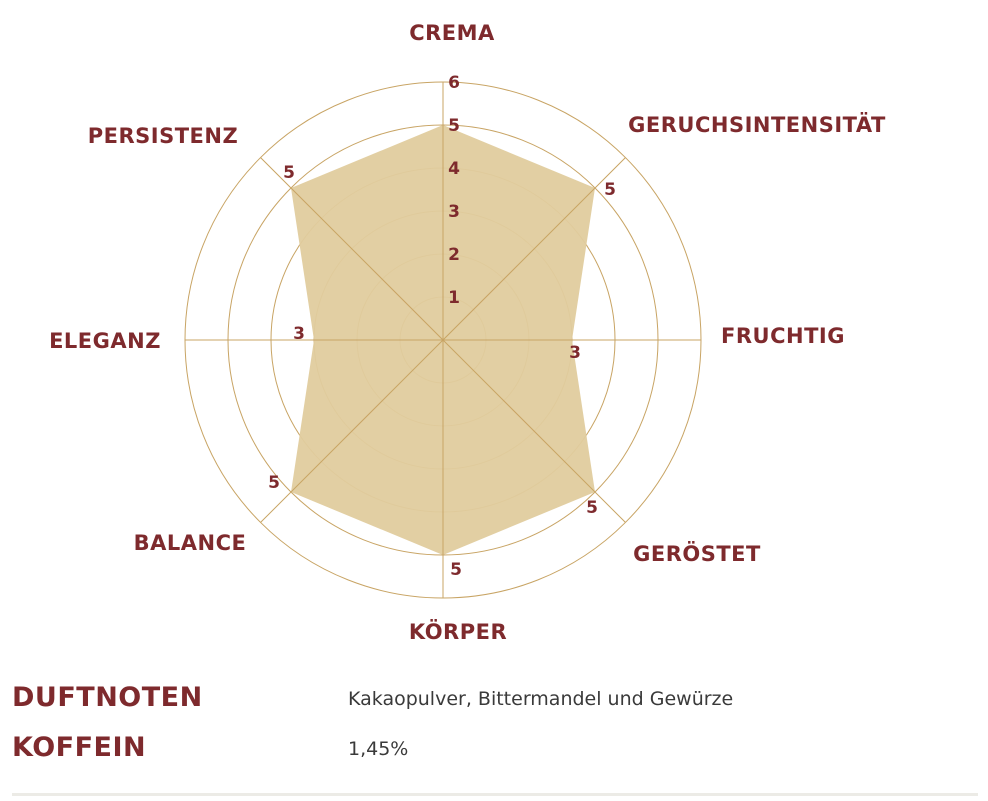 The height and width of the screenshot is (801, 988). What do you see at coordinates (454, 83) in the screenshot?
I see `tick-label-6: 6` at bounding box center [454, 83].